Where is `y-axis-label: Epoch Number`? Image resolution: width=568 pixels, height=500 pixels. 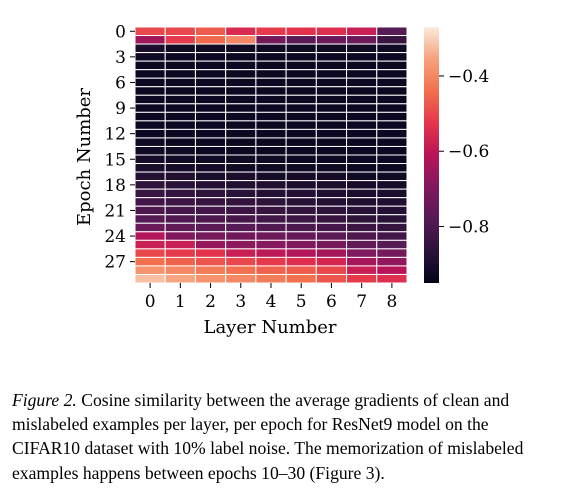 y-axis-label: Epoch Number is located at coordinates (84, 157).